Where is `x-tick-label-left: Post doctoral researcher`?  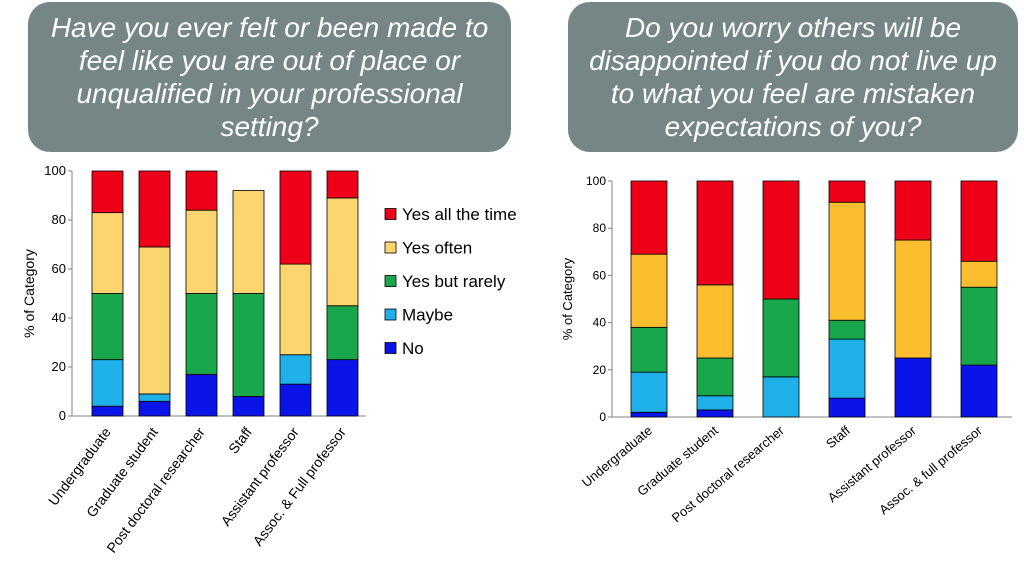
x-tick-label-left: Post doctoral researcher is located at coordinates (155, 490).